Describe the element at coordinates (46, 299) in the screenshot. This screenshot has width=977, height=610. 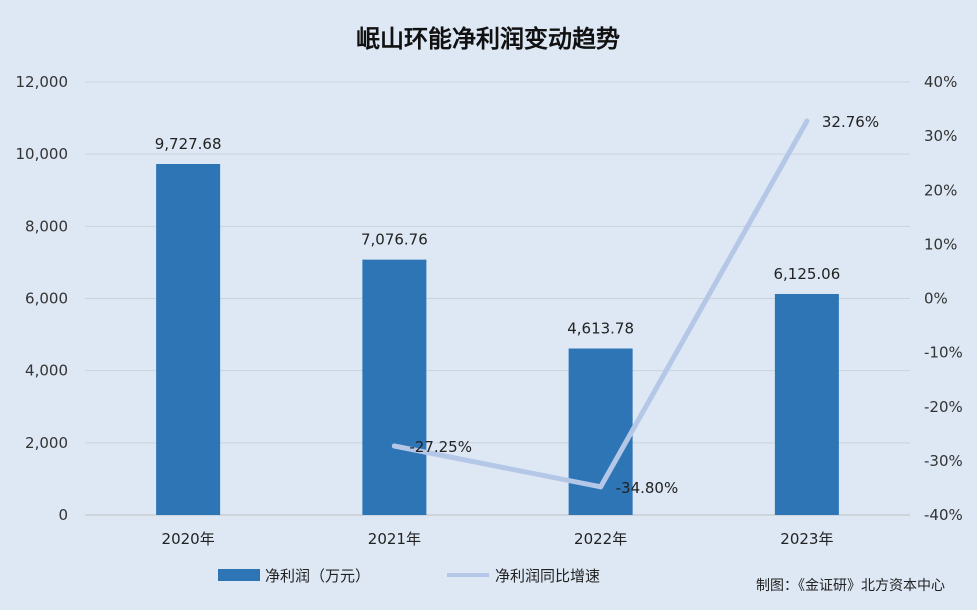
I see `left-tick-label: 6,000` at that location.